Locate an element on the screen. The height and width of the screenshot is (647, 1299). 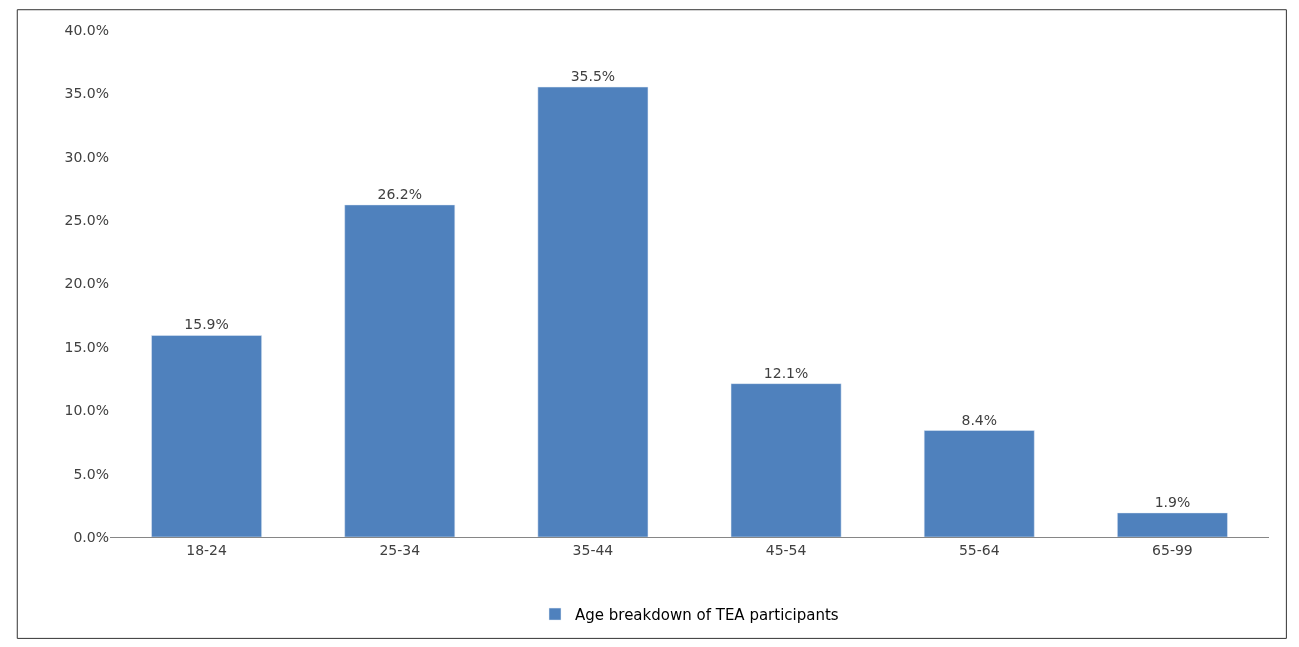
y-tick-label: 0.0% is located at coordinates (91, 536).